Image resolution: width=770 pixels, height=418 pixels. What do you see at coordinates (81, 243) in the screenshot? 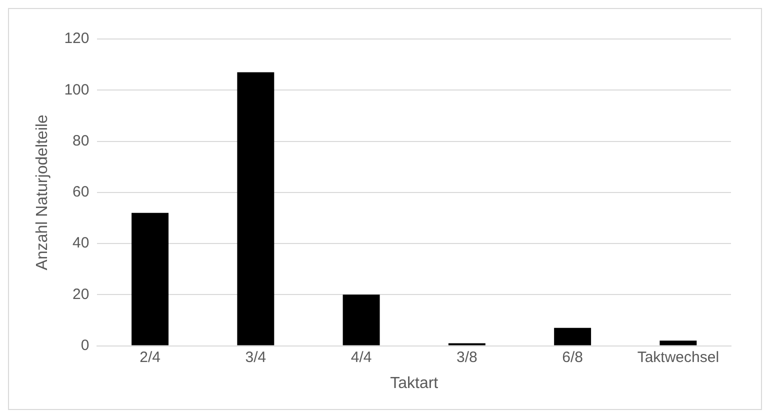
I see `y-tick-label: 40` at bounding box center [81, 243].